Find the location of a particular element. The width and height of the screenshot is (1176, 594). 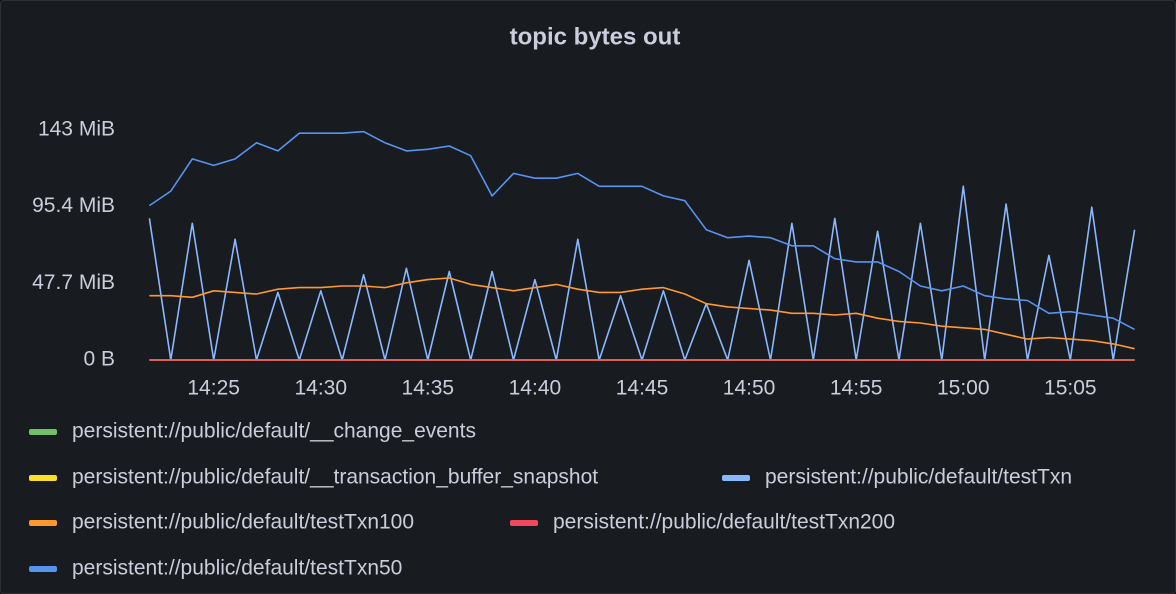

x-tick-label: 14:50 is located at coordinates (749, 388).